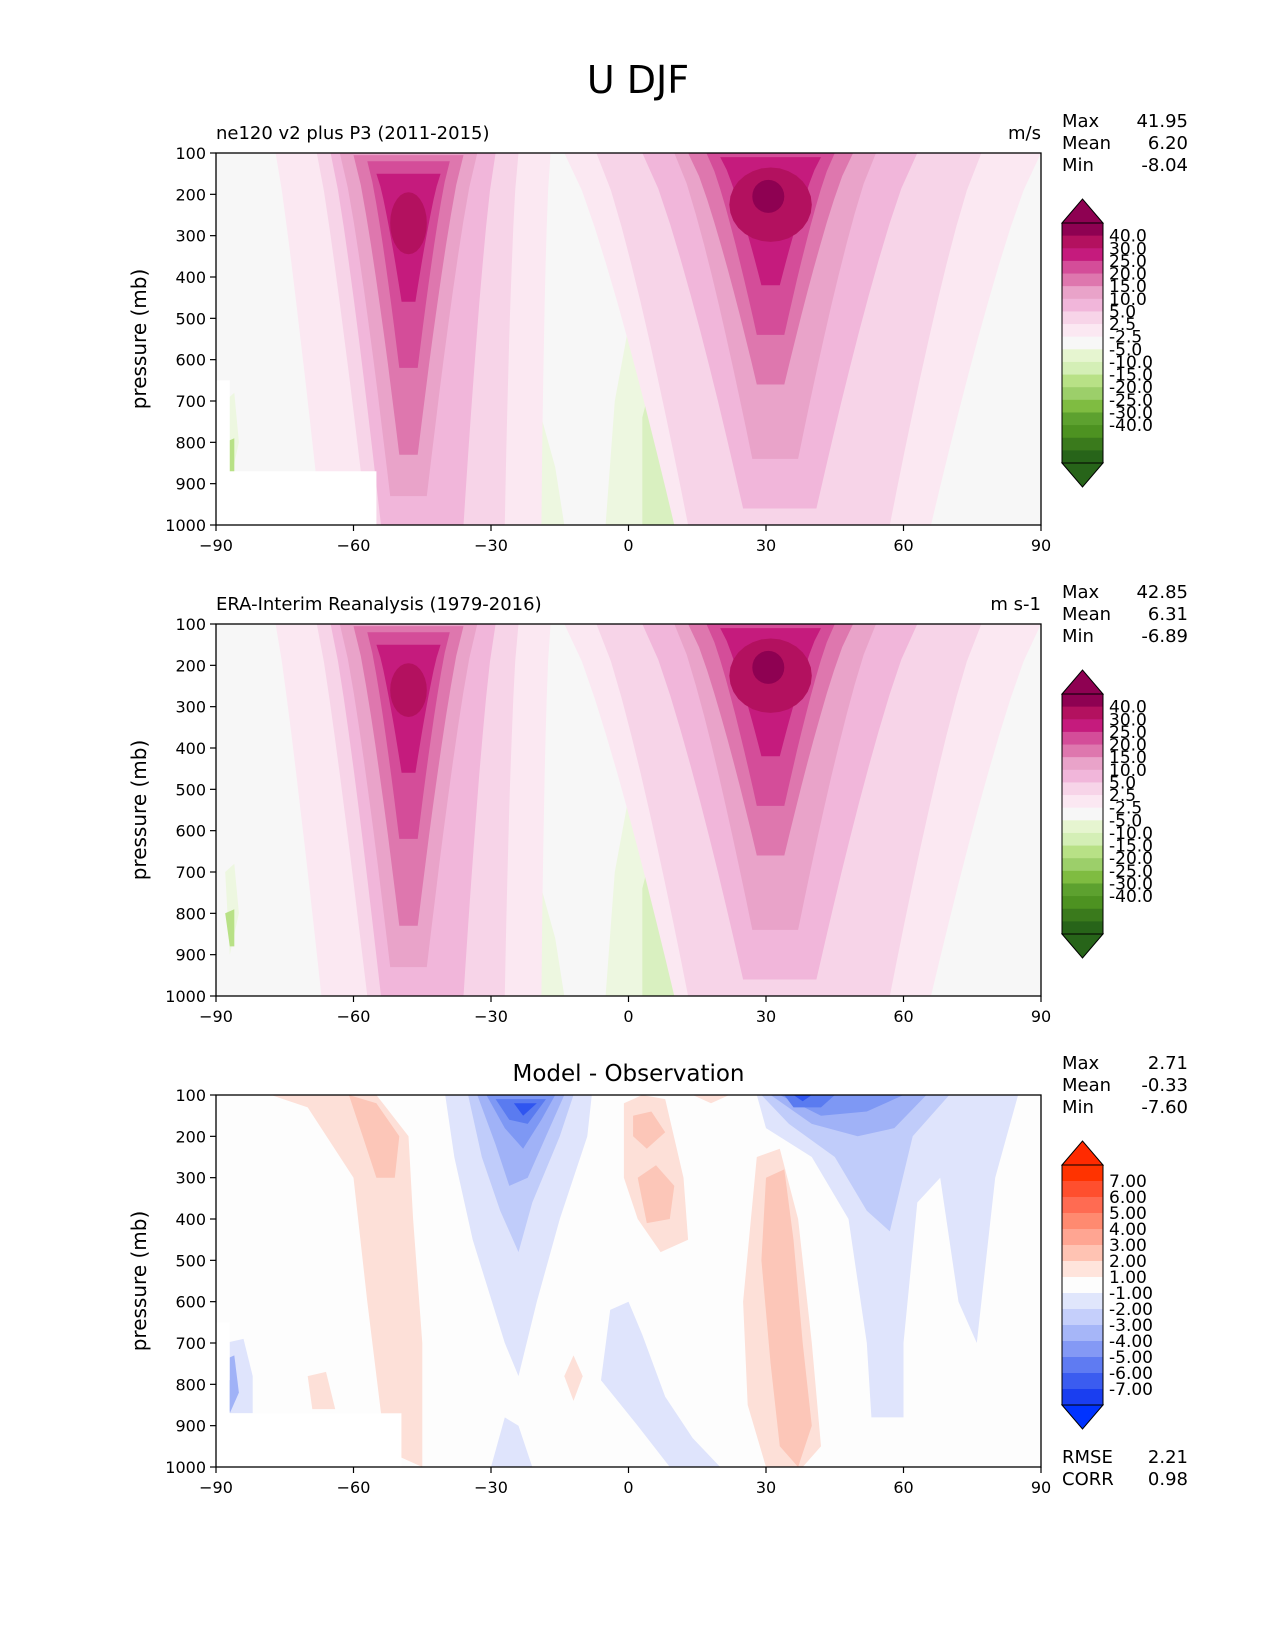 The image size is (1275, 1650). What do you see at coordinates (1128, 1198) in the screenshot?
I see `colorbar-tick-label: 6.00` at bounding box center [1128, 1198].